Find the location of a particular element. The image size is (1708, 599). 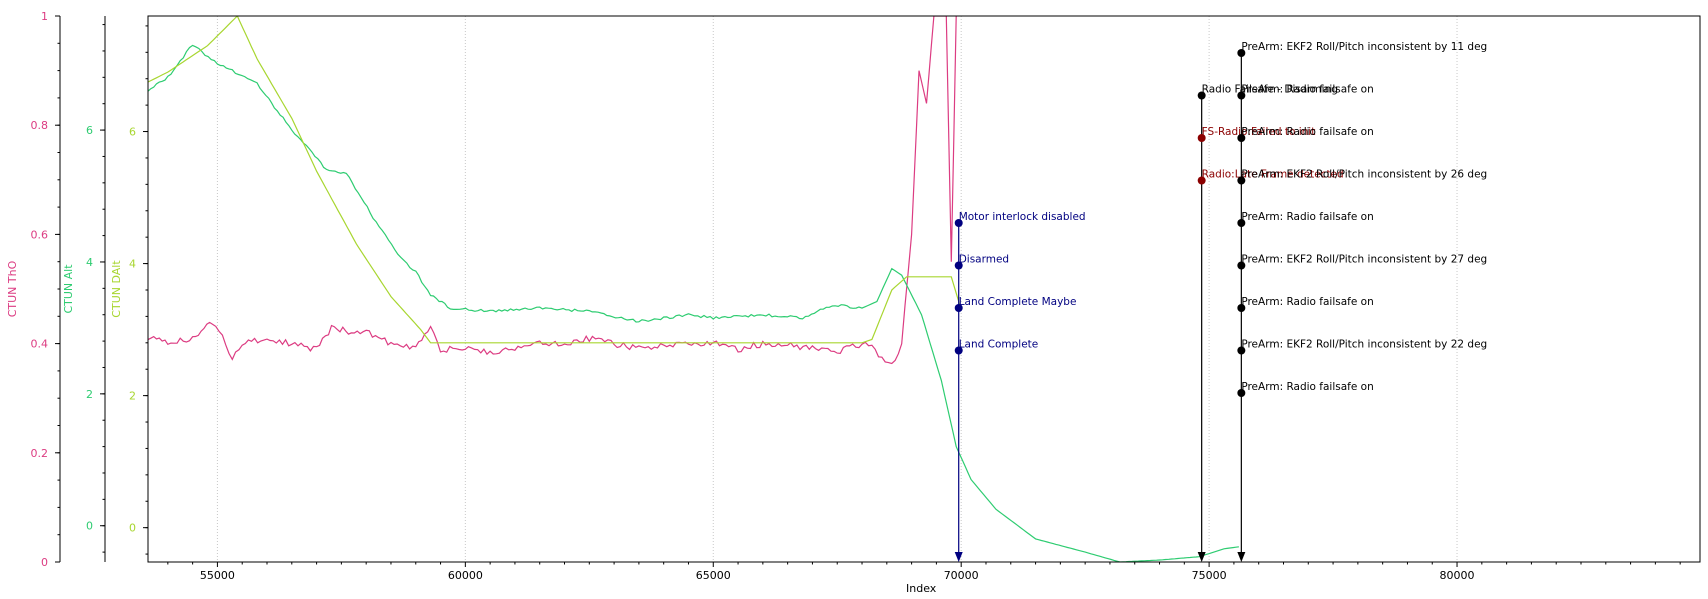

x-axis-label: Index is located at coordinates (921, 588).